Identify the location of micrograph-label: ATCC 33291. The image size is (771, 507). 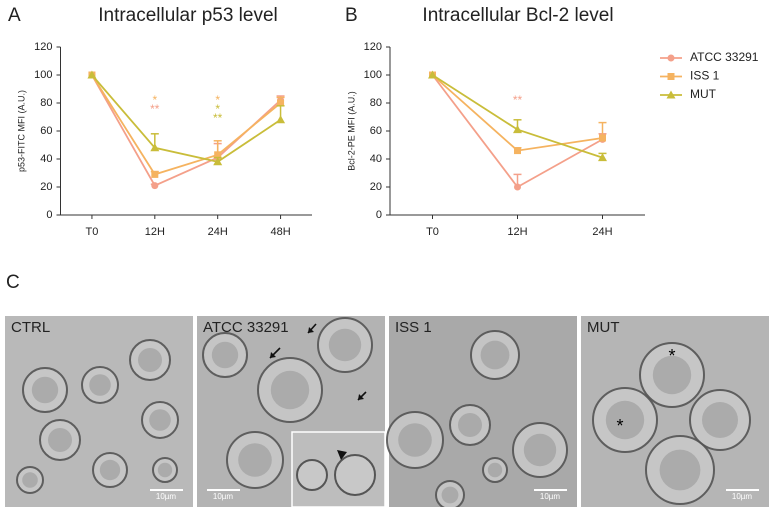
(246, 327).